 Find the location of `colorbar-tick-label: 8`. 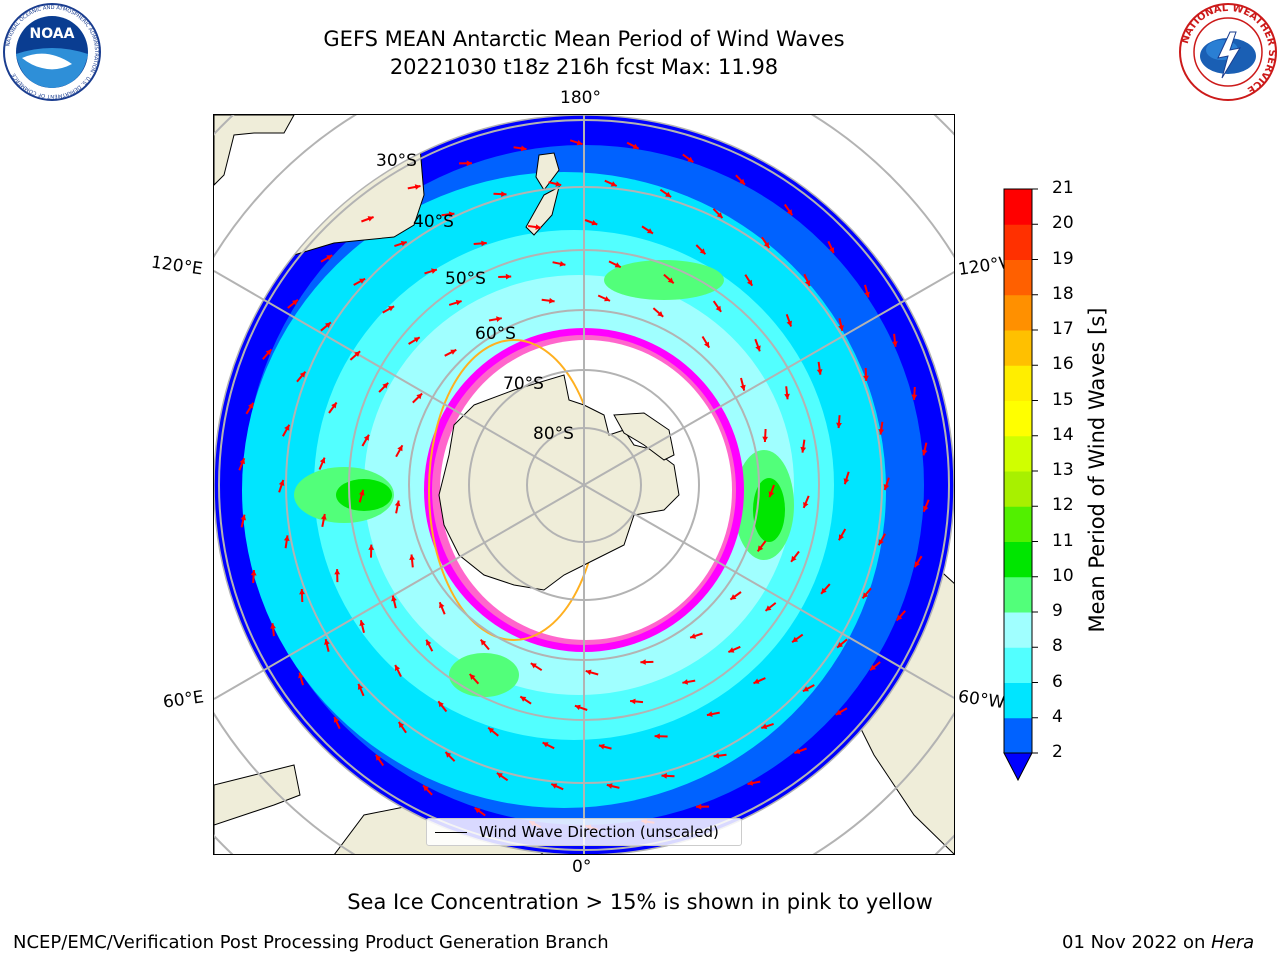

colorbar-tick-label: 8 is located at coordinates (1057, 646).